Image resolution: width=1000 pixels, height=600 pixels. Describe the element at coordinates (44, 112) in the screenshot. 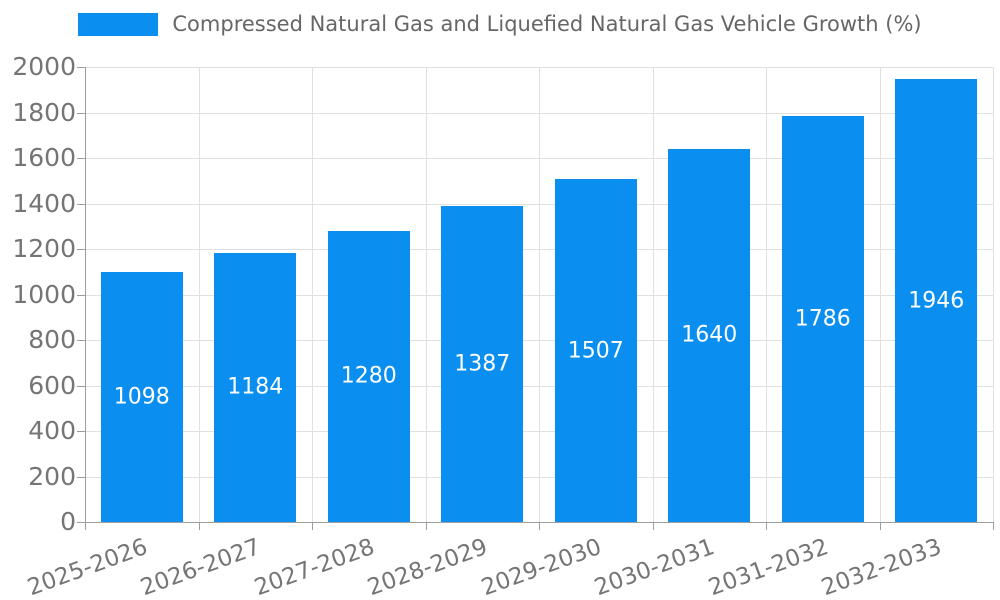

I see `y-tick-label: 1800` at that location.